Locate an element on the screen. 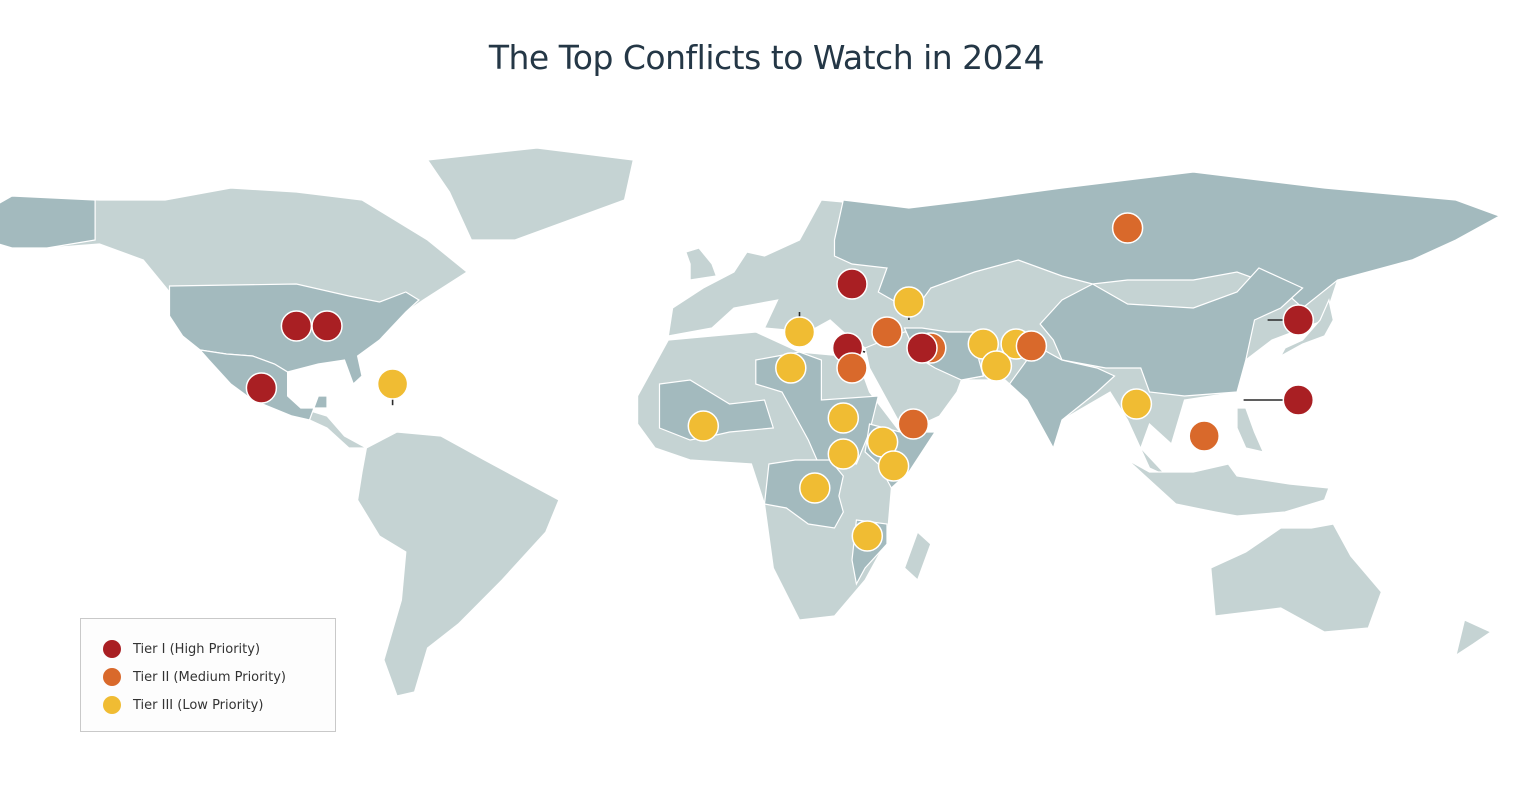  tier3-dot-icon is located at coordinates (112, 705).